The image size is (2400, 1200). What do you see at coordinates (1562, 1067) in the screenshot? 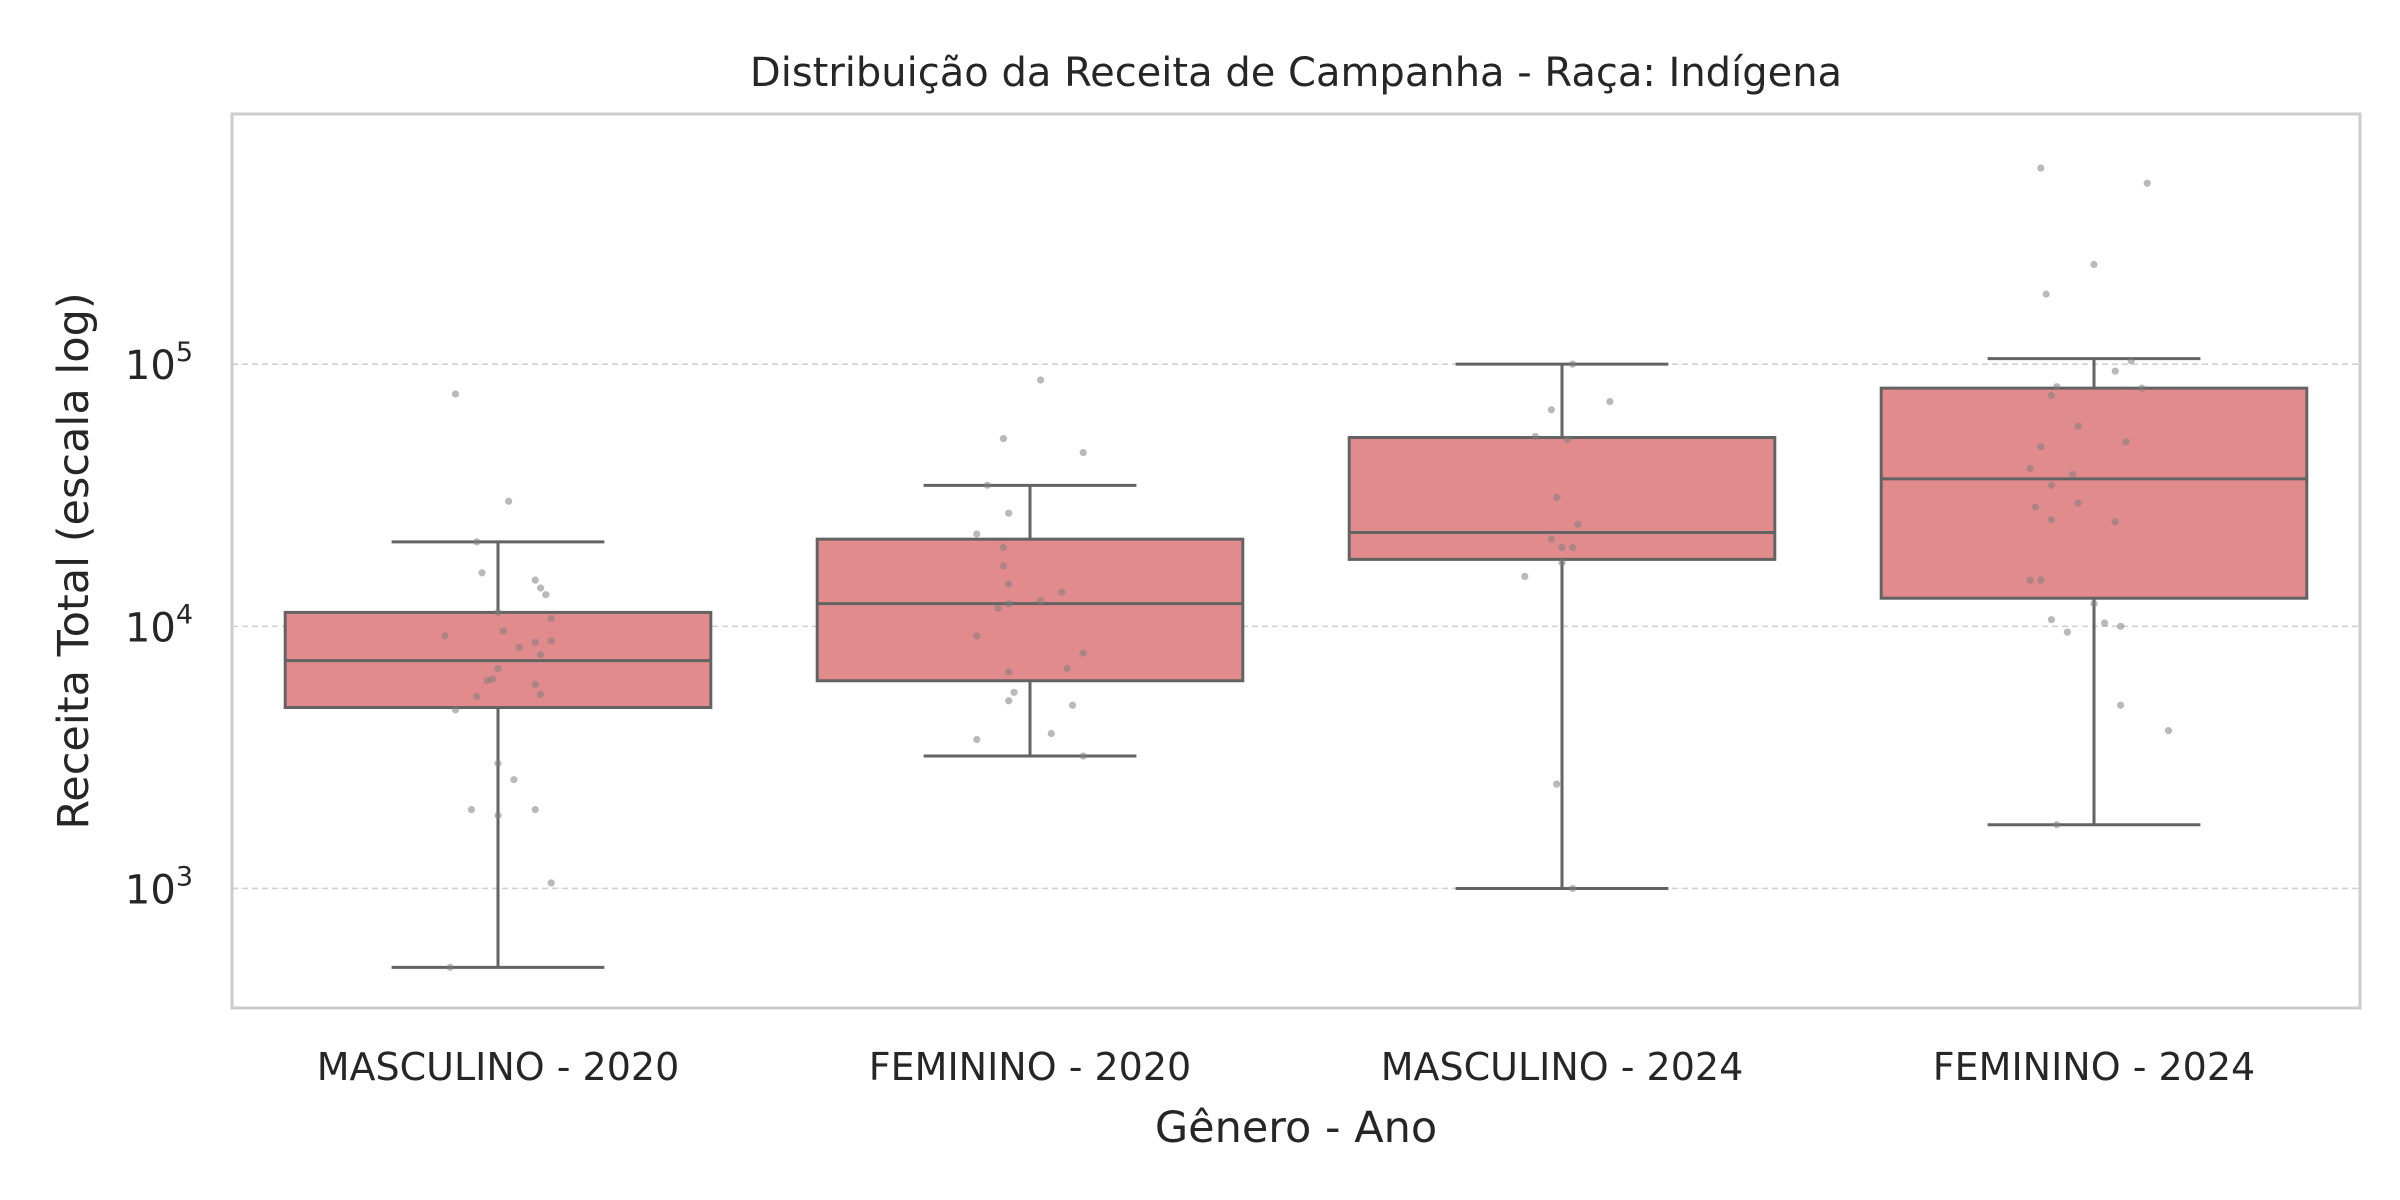
I see `x-tick-label: MASCULINO - 2024` at bounding box center [1562, 1067].